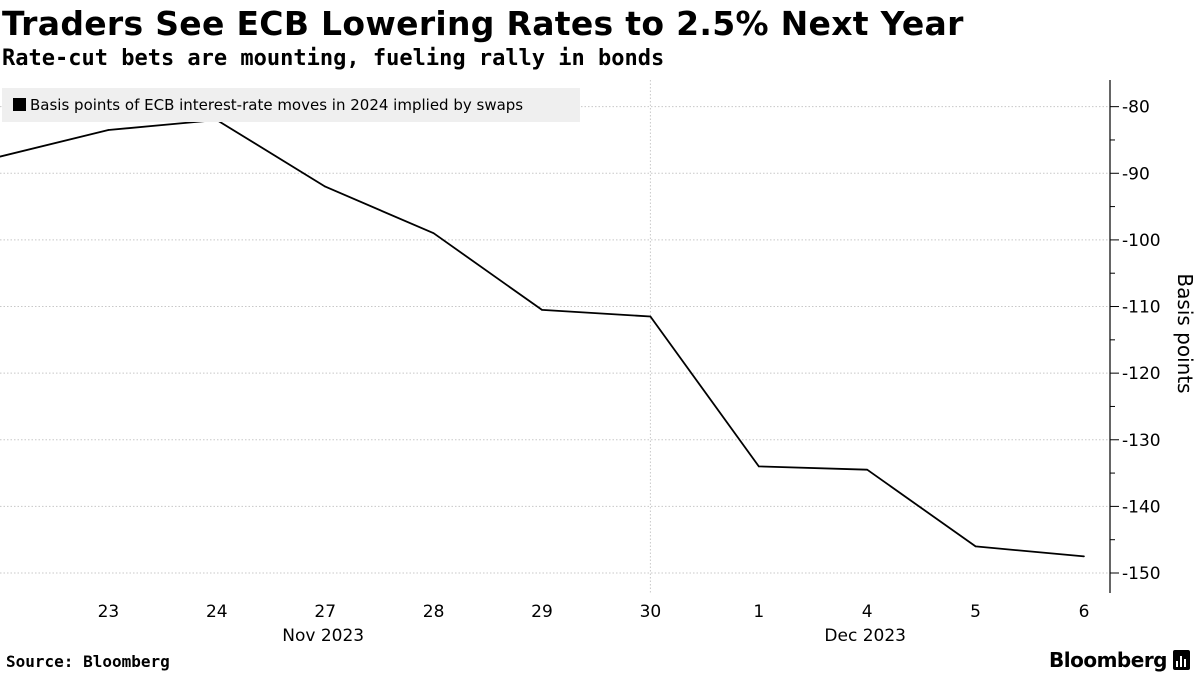 The image size is (1200, 675). I want to click on x-tick-label: 29, so click(542, 612).